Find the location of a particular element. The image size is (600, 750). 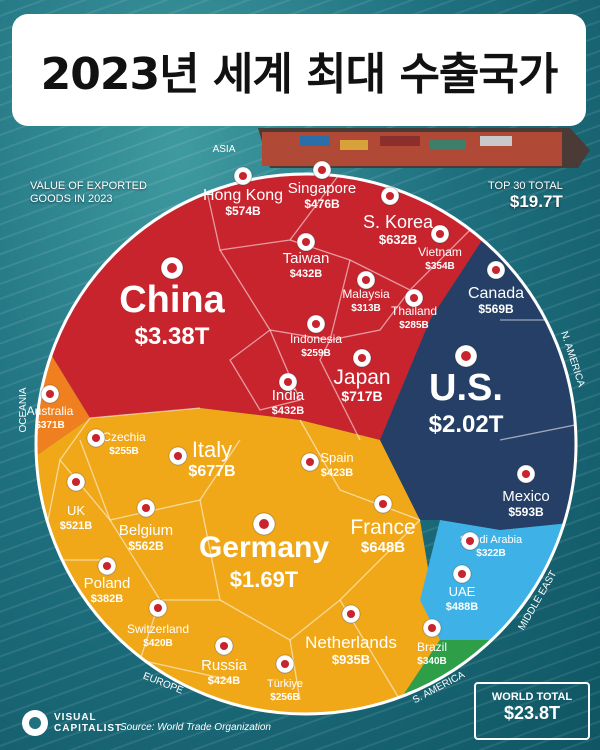

flag-indonesia-emblem is located at coordinates (316, 324).